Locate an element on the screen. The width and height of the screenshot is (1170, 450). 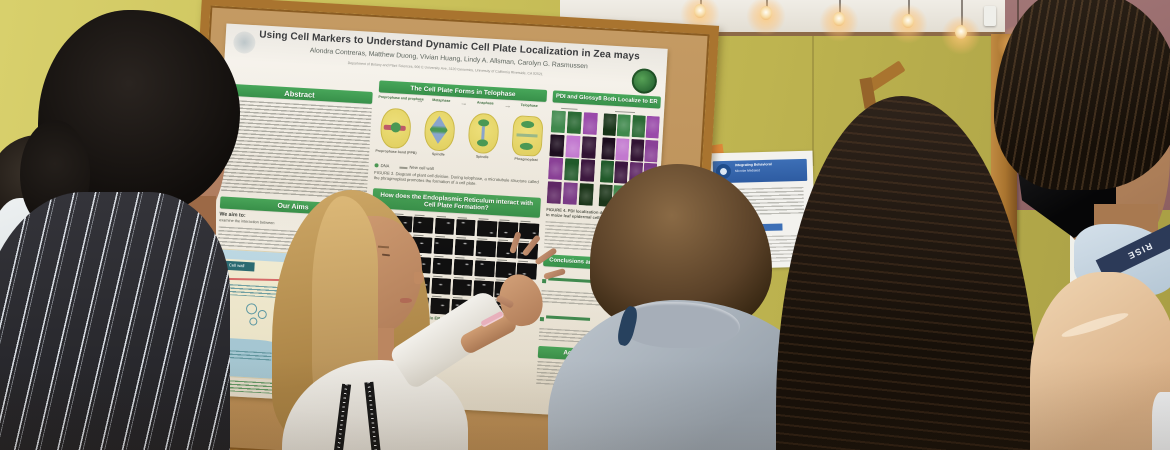
abstract-text is located at coordinates (296, 149).